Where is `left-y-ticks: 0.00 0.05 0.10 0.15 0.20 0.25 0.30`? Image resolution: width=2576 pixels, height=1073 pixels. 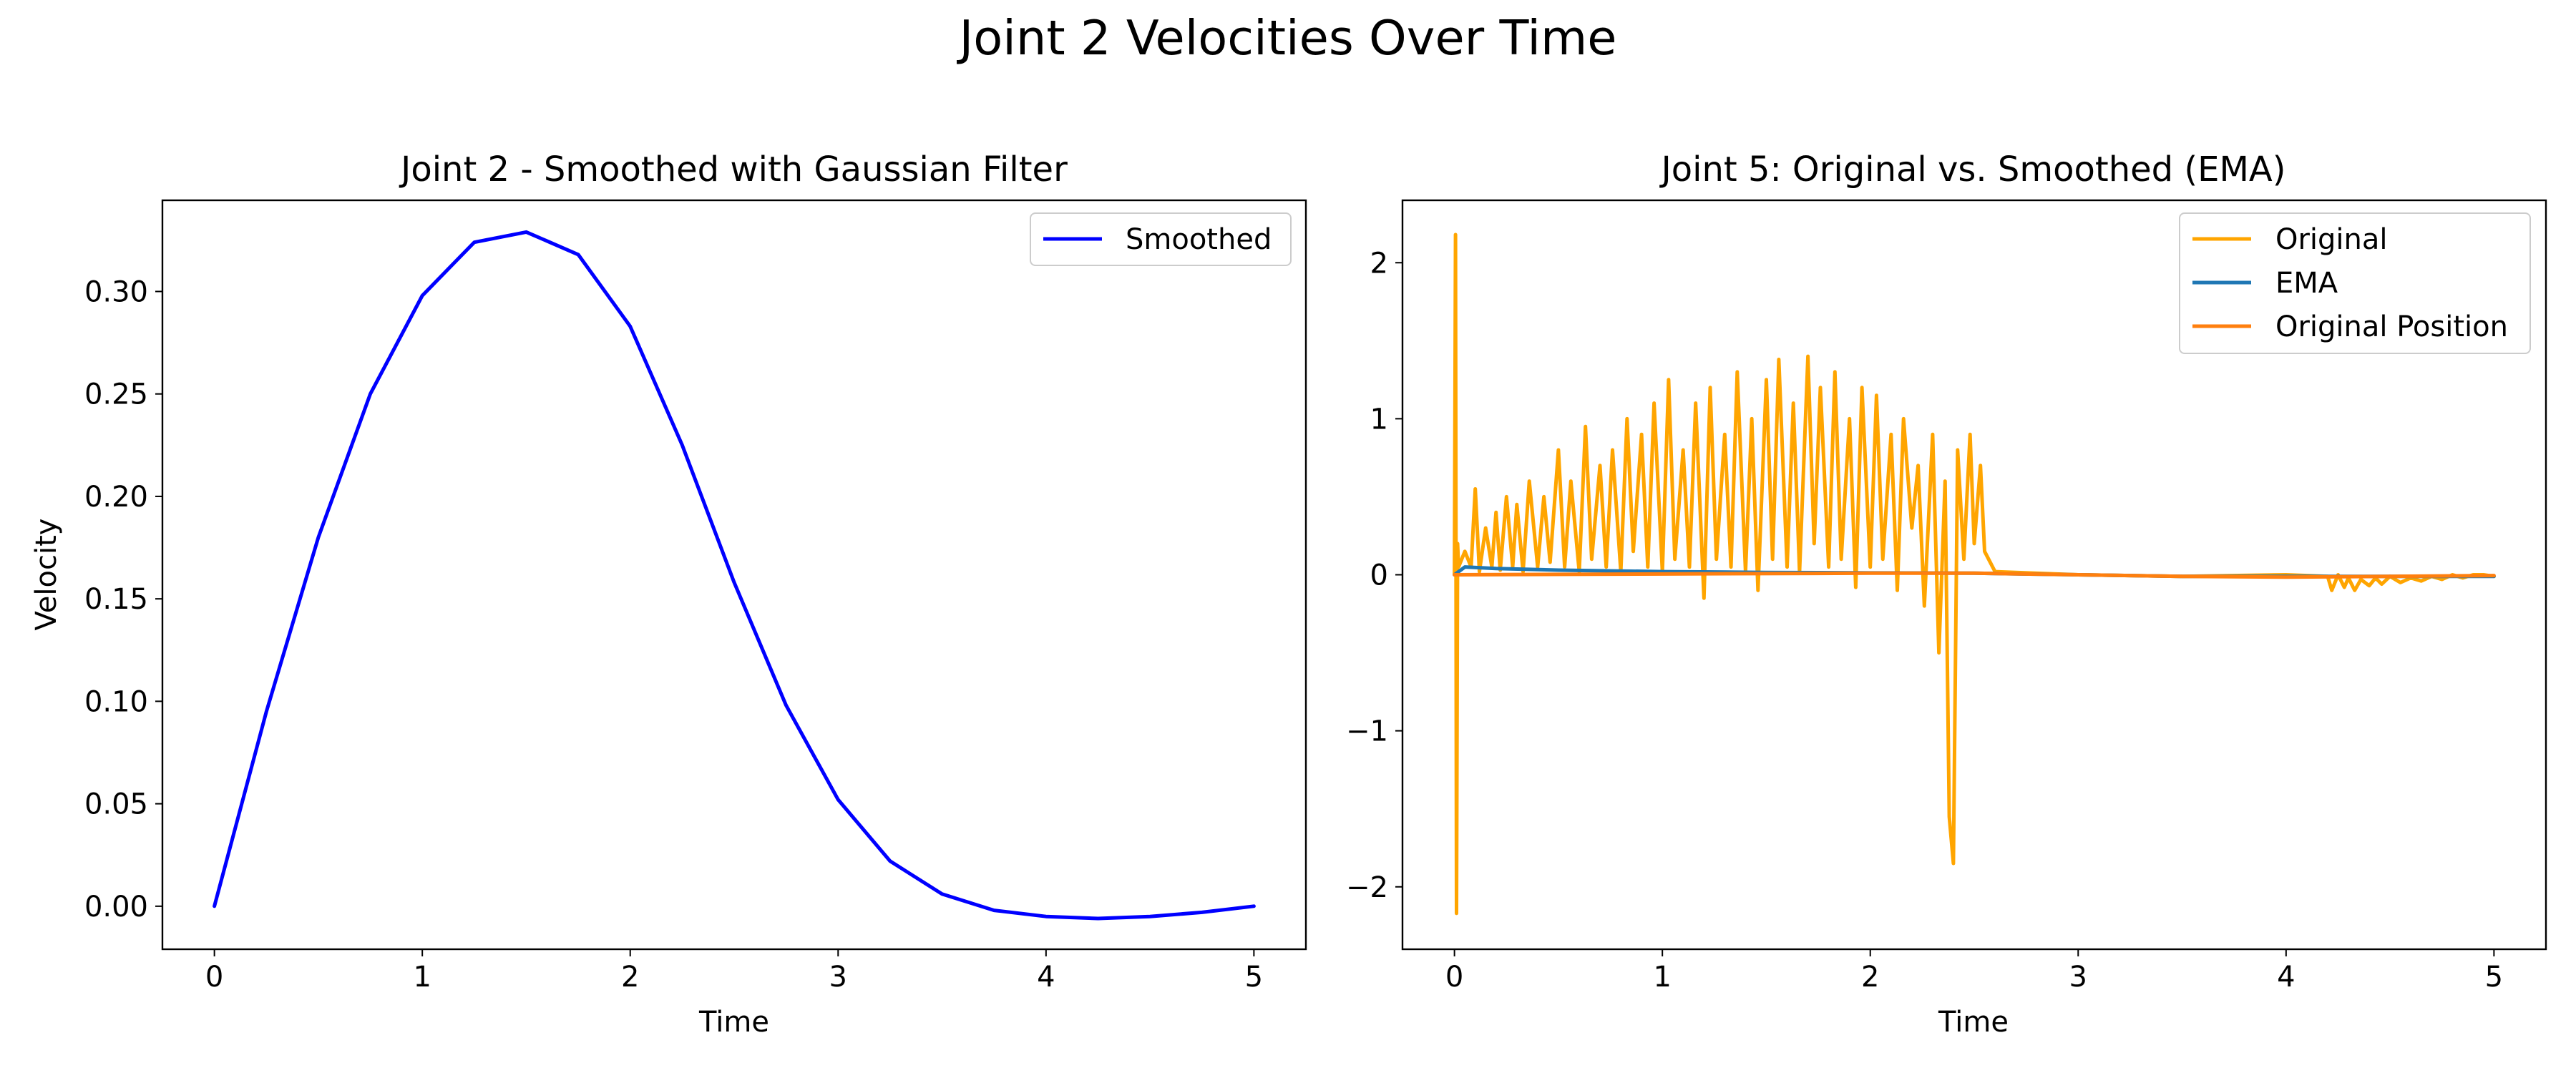
left-y-ticks: 0.00 0.05 0.10 0.15 0.20 0.25 0.30 is located at coordinates (123, 599).